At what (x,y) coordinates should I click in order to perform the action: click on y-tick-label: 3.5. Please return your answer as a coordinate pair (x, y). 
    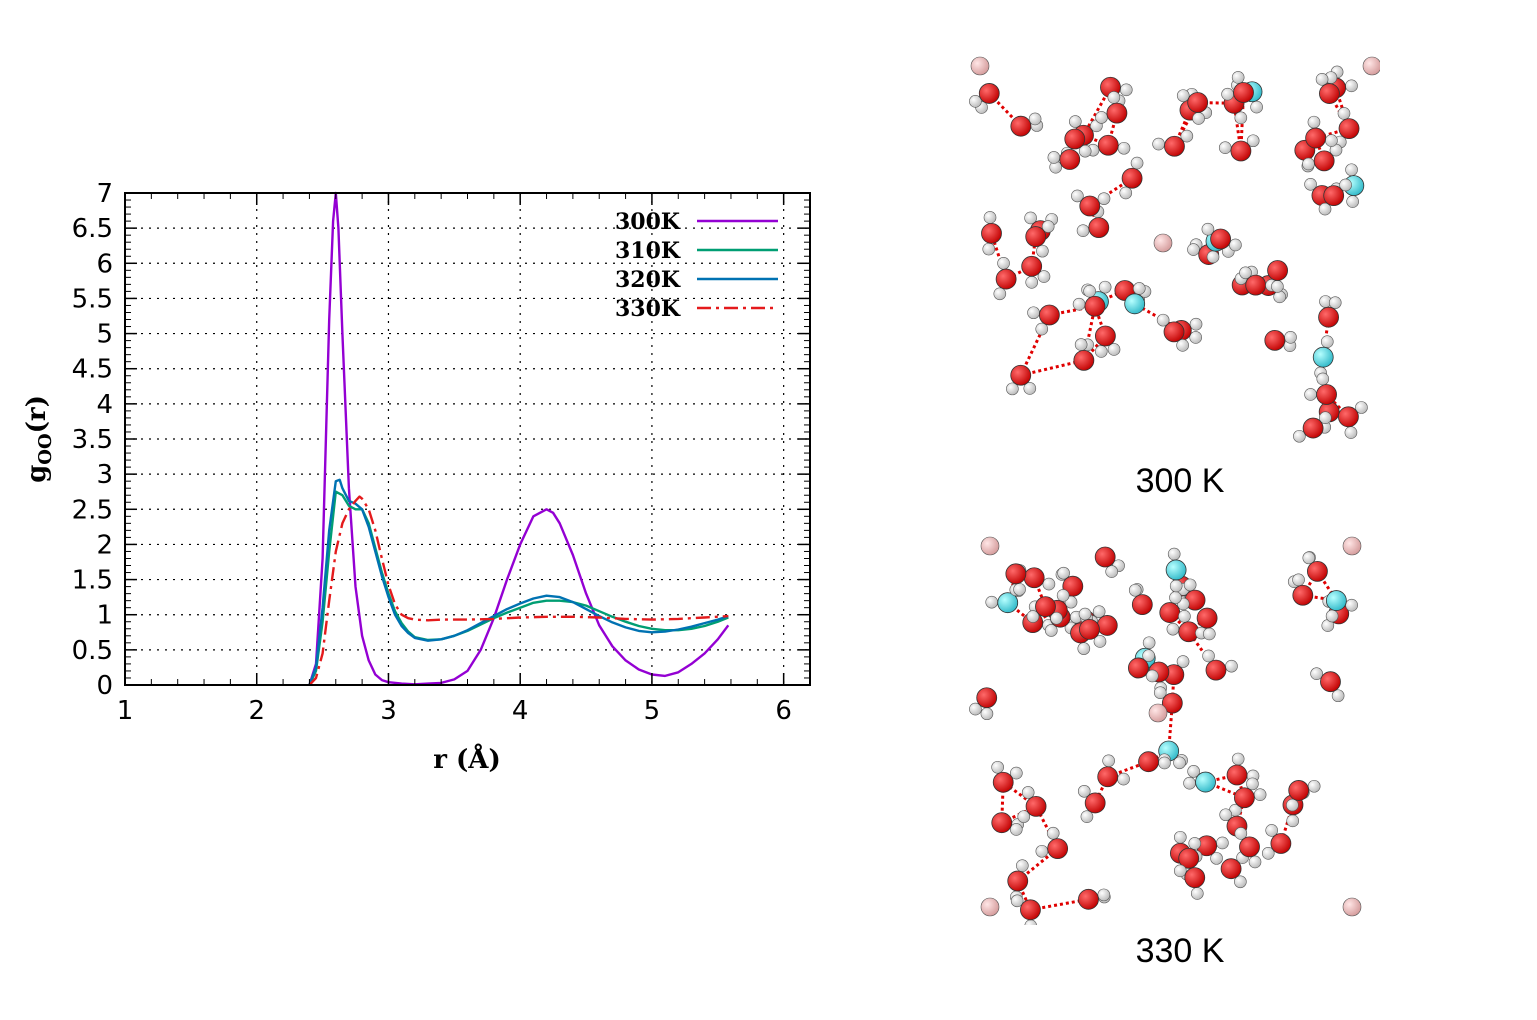
    Looking at the image, I should click on (92, 440).